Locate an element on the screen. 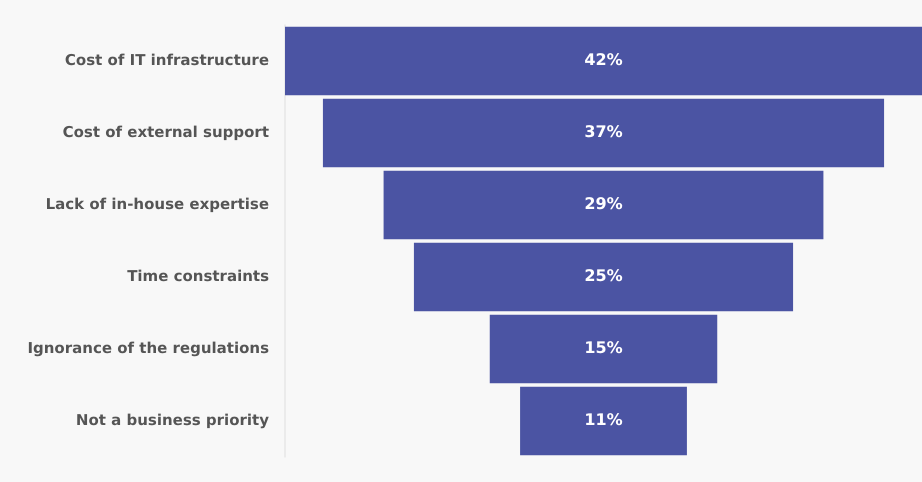 Image resolution: width=922 pixels, height=482 pixels. data-label: 25% is located at coordinates (603, 276).